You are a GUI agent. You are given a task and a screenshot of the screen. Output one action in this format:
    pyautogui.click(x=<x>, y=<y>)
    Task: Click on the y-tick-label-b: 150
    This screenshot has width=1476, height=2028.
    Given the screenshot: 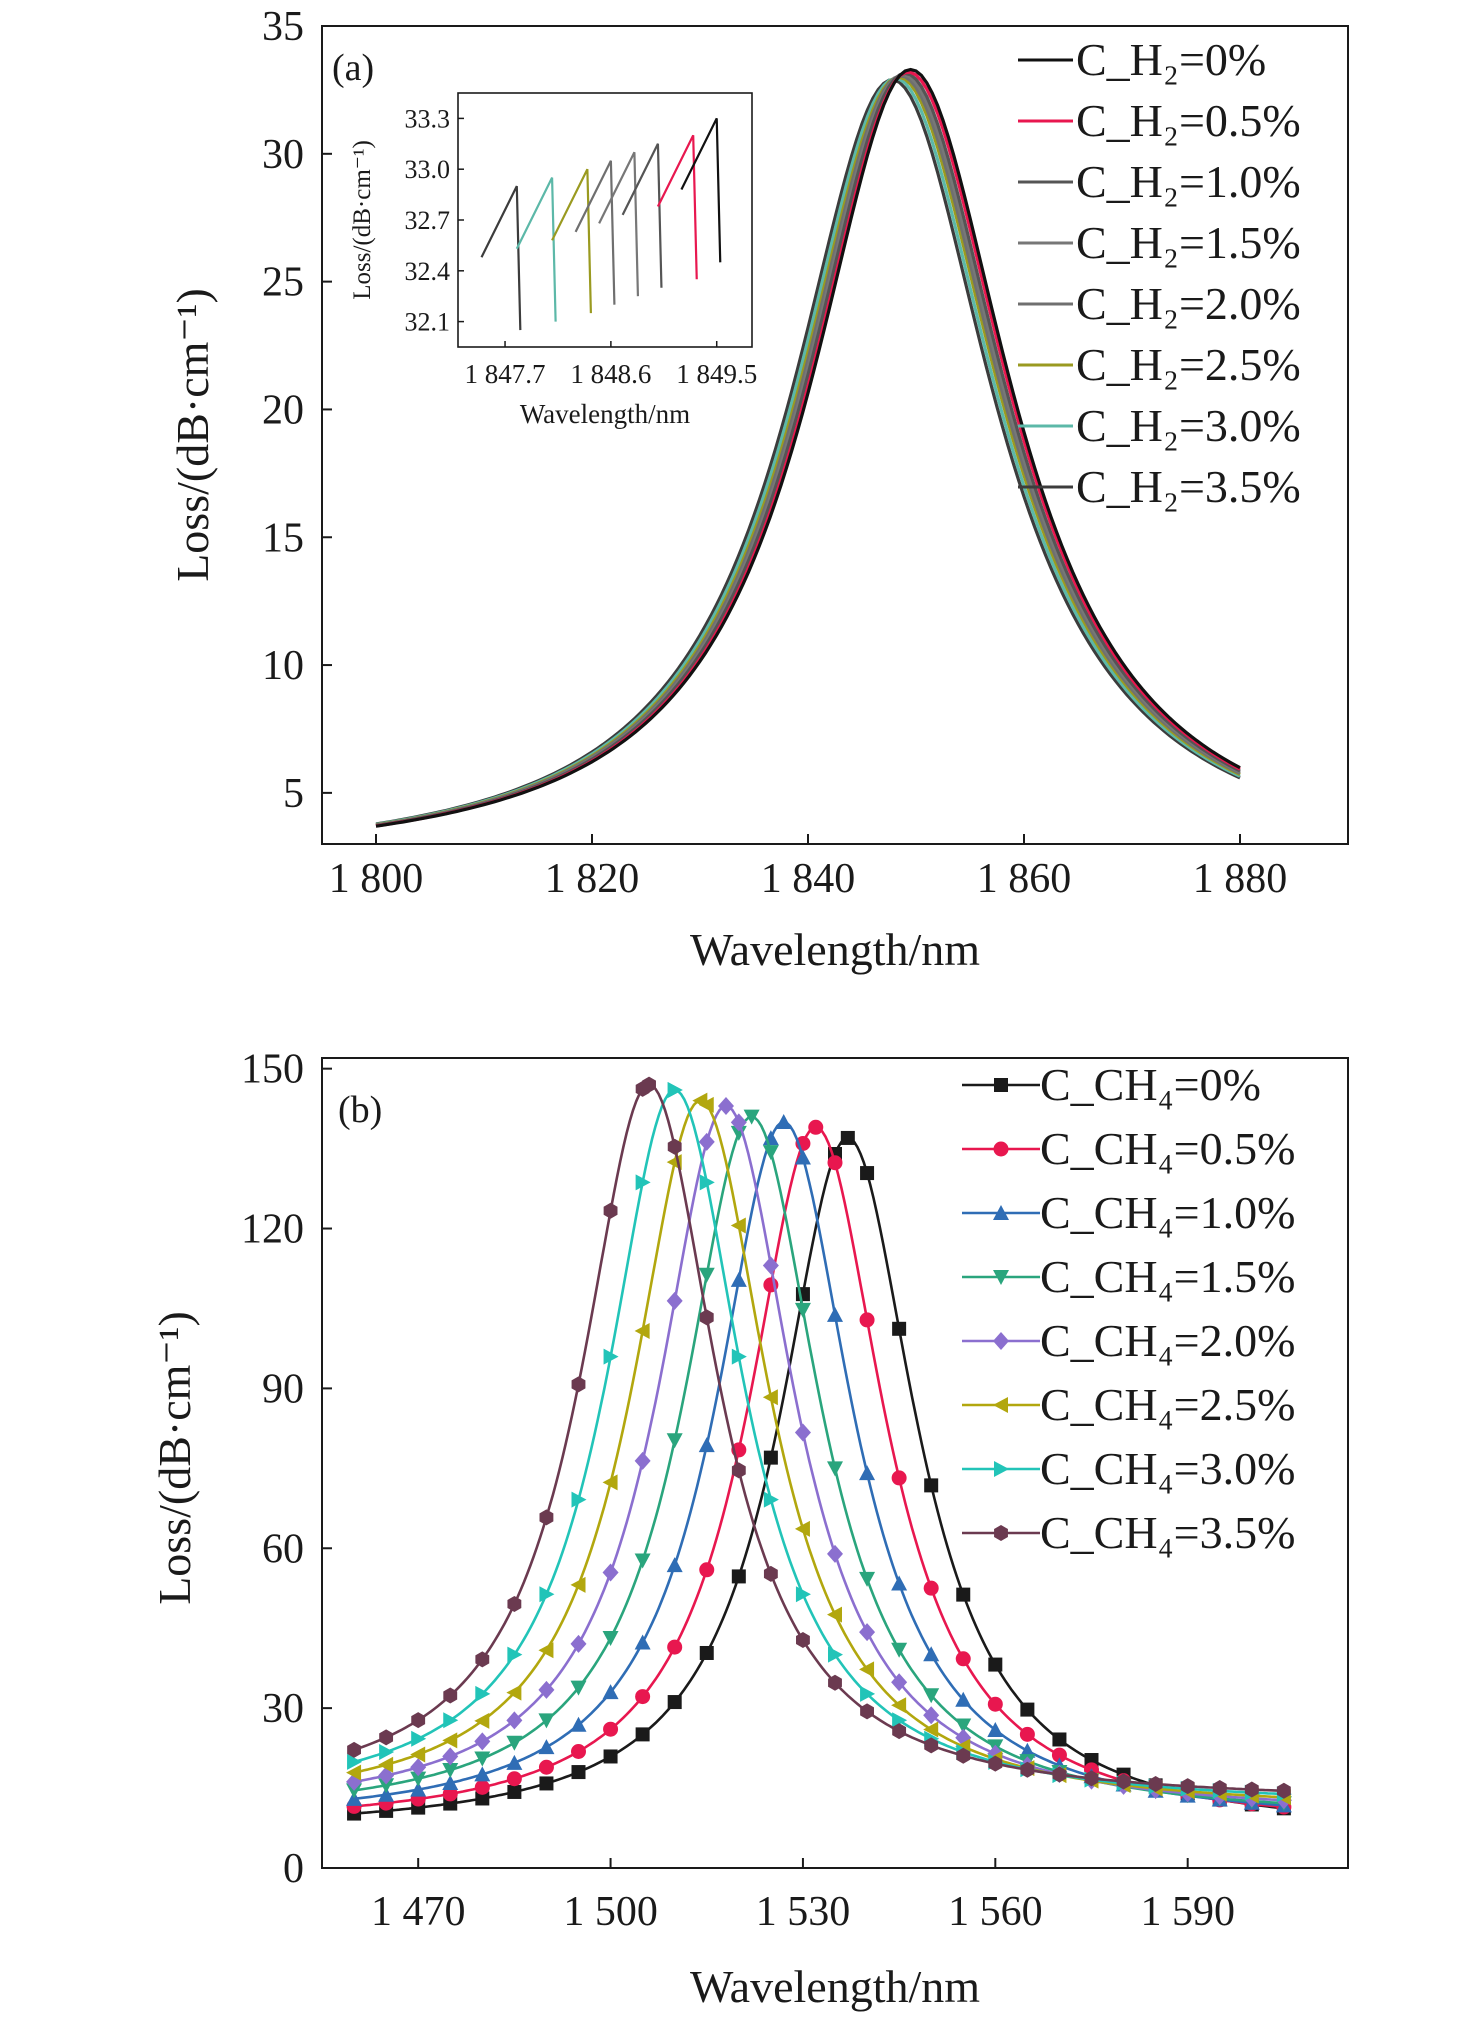 What is the action you would take?
    pyautogui.click(x=272, y=1070)
    